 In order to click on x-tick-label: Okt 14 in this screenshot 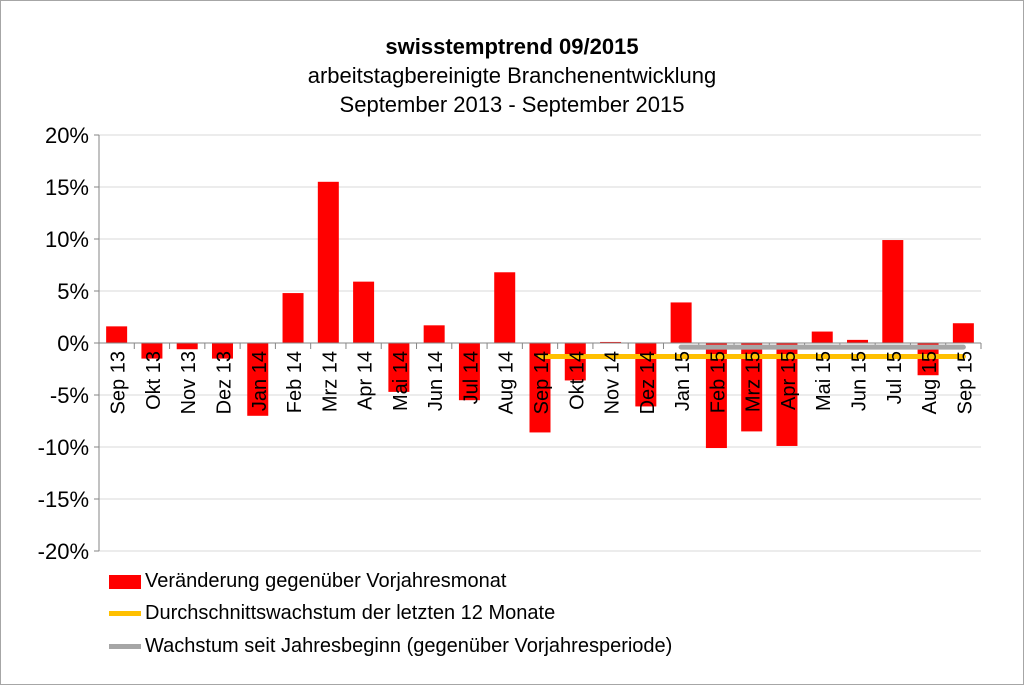, I will do `click(577, 380)`.